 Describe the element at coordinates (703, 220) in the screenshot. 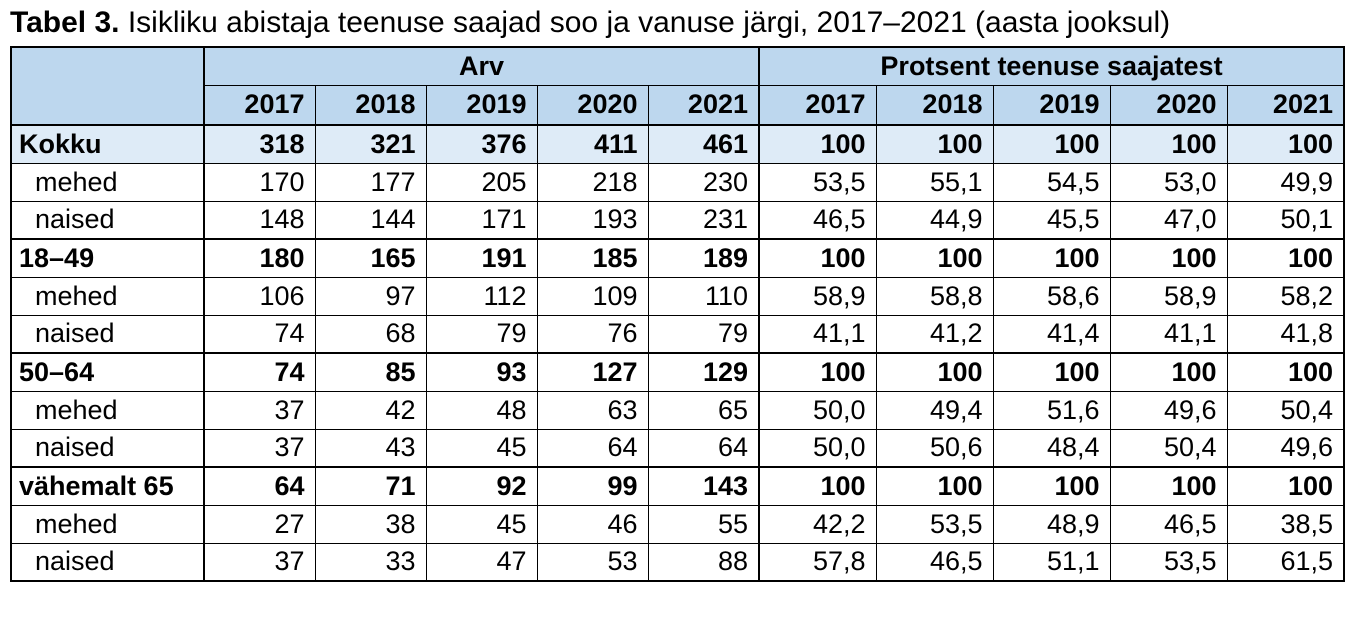

I see `arv-value-cell: 231` at that location.